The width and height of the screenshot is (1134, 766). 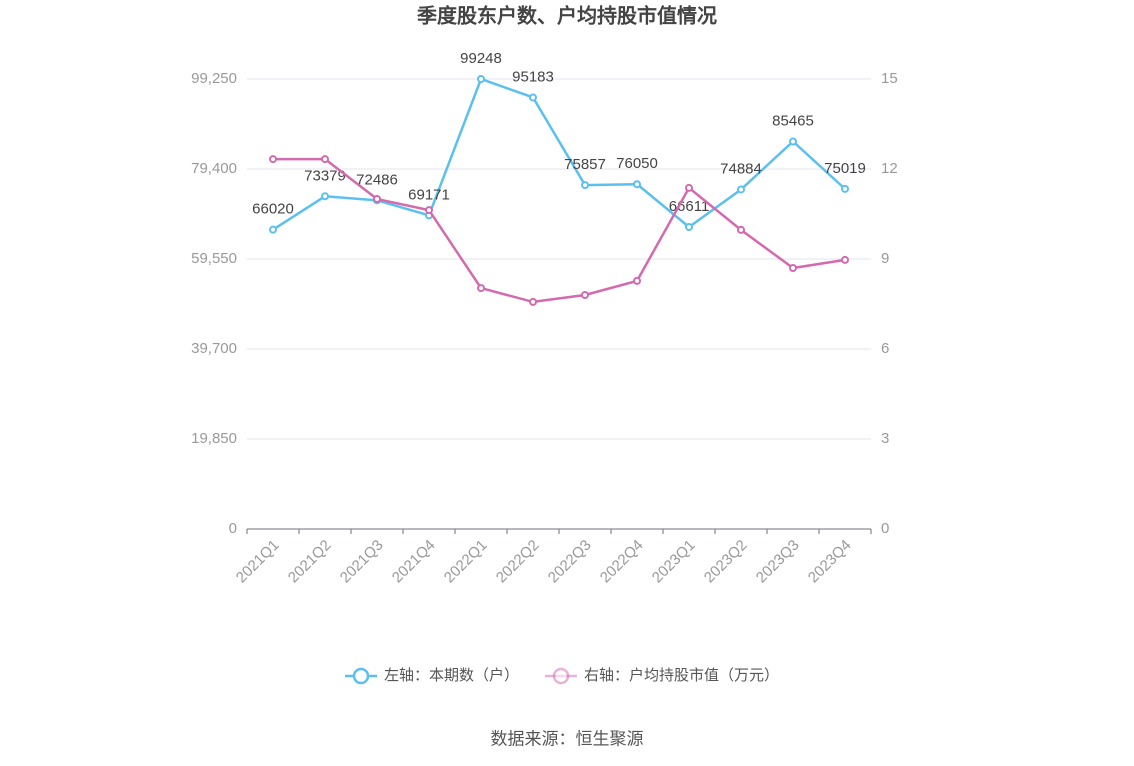 I want to click on x-tick-label: 2022Q2, so click(x=518, y=562).